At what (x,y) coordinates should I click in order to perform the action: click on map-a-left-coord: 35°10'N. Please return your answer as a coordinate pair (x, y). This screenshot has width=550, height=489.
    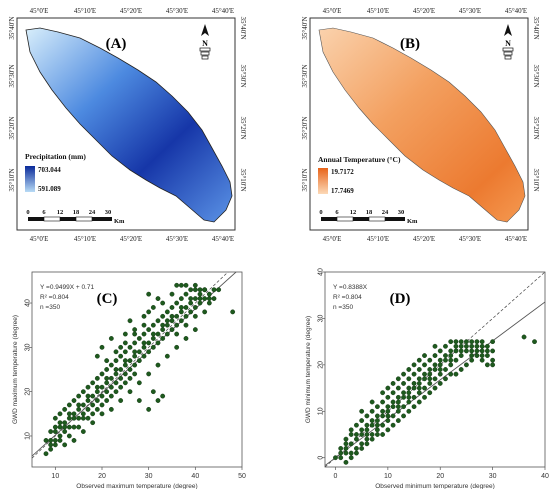
    Looking at the image, I should click on (12, 179).